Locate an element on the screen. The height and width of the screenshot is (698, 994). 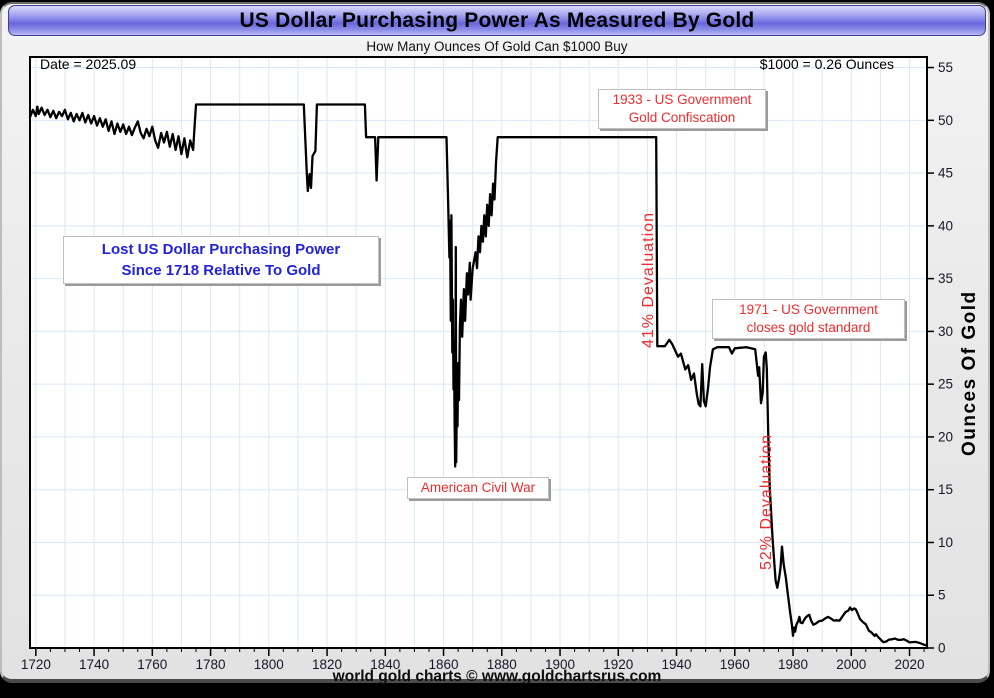
x-axis-tick-label: 1940 is located at coordinates (677, 664).